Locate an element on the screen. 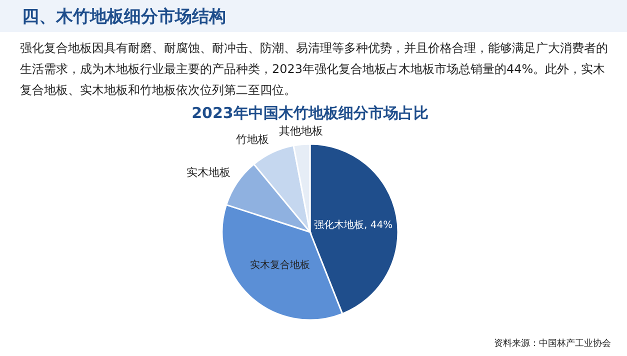 The width and height of the screenshot is (627, 356). text: 资料来源：中国林产工业协会 is located at coordinates (552, 344).